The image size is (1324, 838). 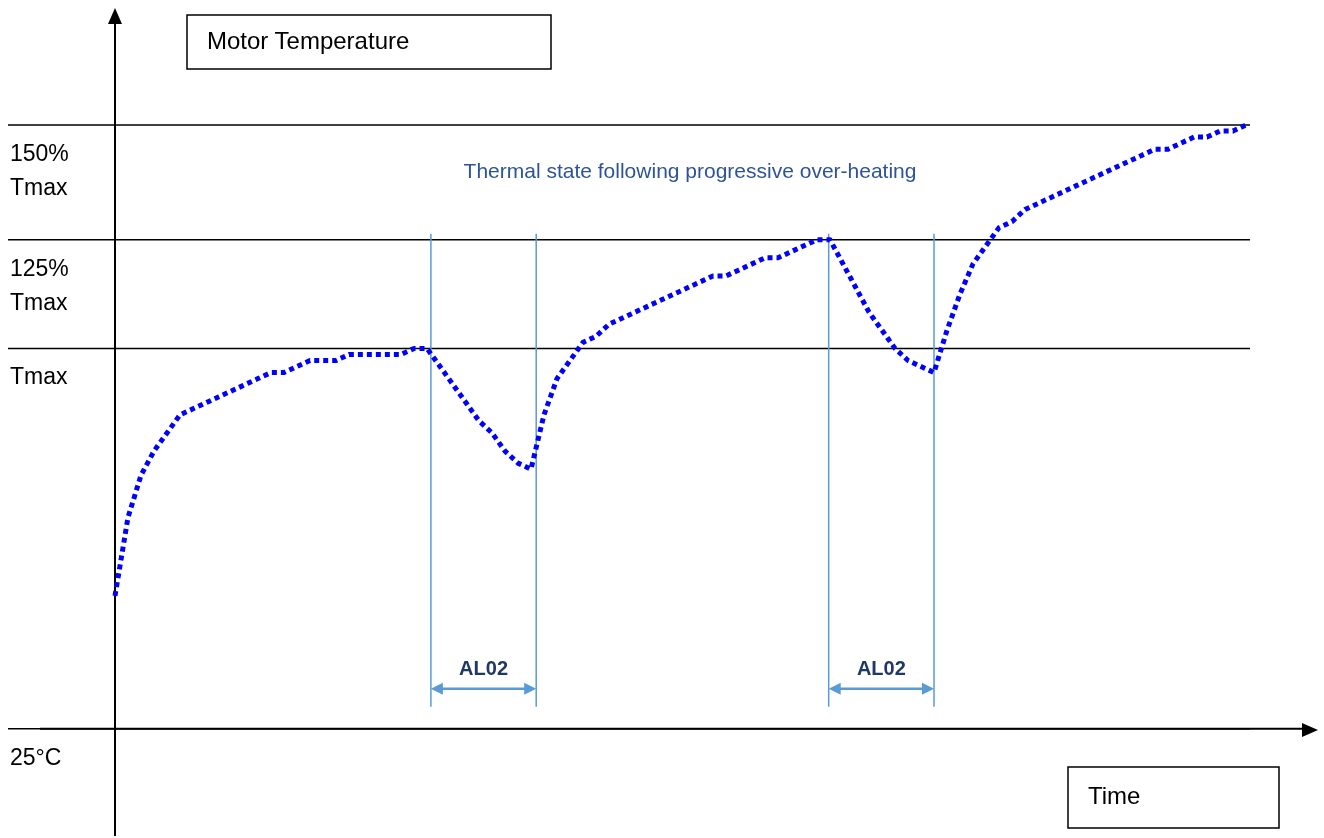 What do you see at coordinates (690, 170) in the screenshot?
I see `annotation: Thermal state following progressive over-heating` at bounding box center [690, 170].